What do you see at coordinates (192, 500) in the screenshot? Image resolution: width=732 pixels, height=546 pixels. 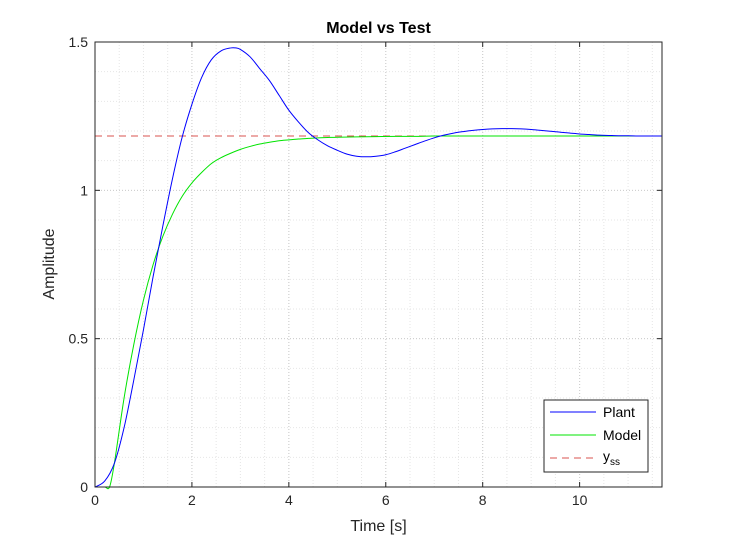 I see `x-tick-label: 2` at bounding box center [192, 500].